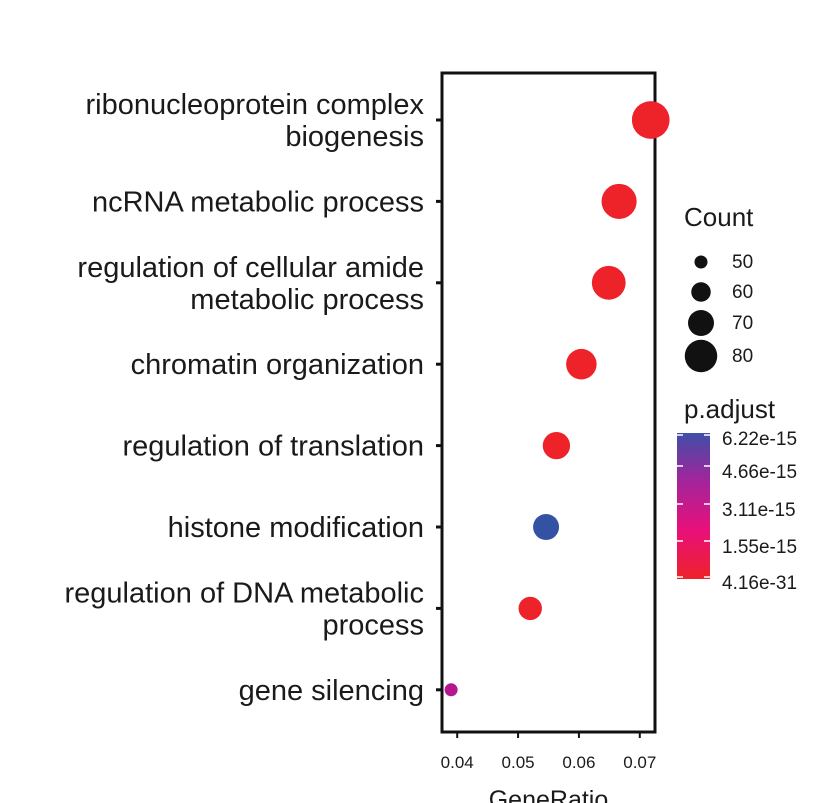 The height and width of the screenshot is (803, 837). What do you see at coordinates (549, 794) in the screenshot?
I see `x-axis-title: GeneRatio` at bounding box center [549, 794].